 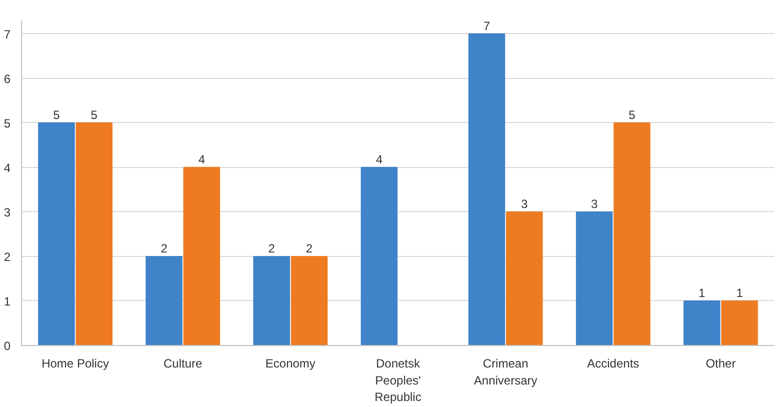 What do you see at coordinates (7, 167) in the screenshot?
I see `y-tick-label: 4` at bounding box center [7, 167].